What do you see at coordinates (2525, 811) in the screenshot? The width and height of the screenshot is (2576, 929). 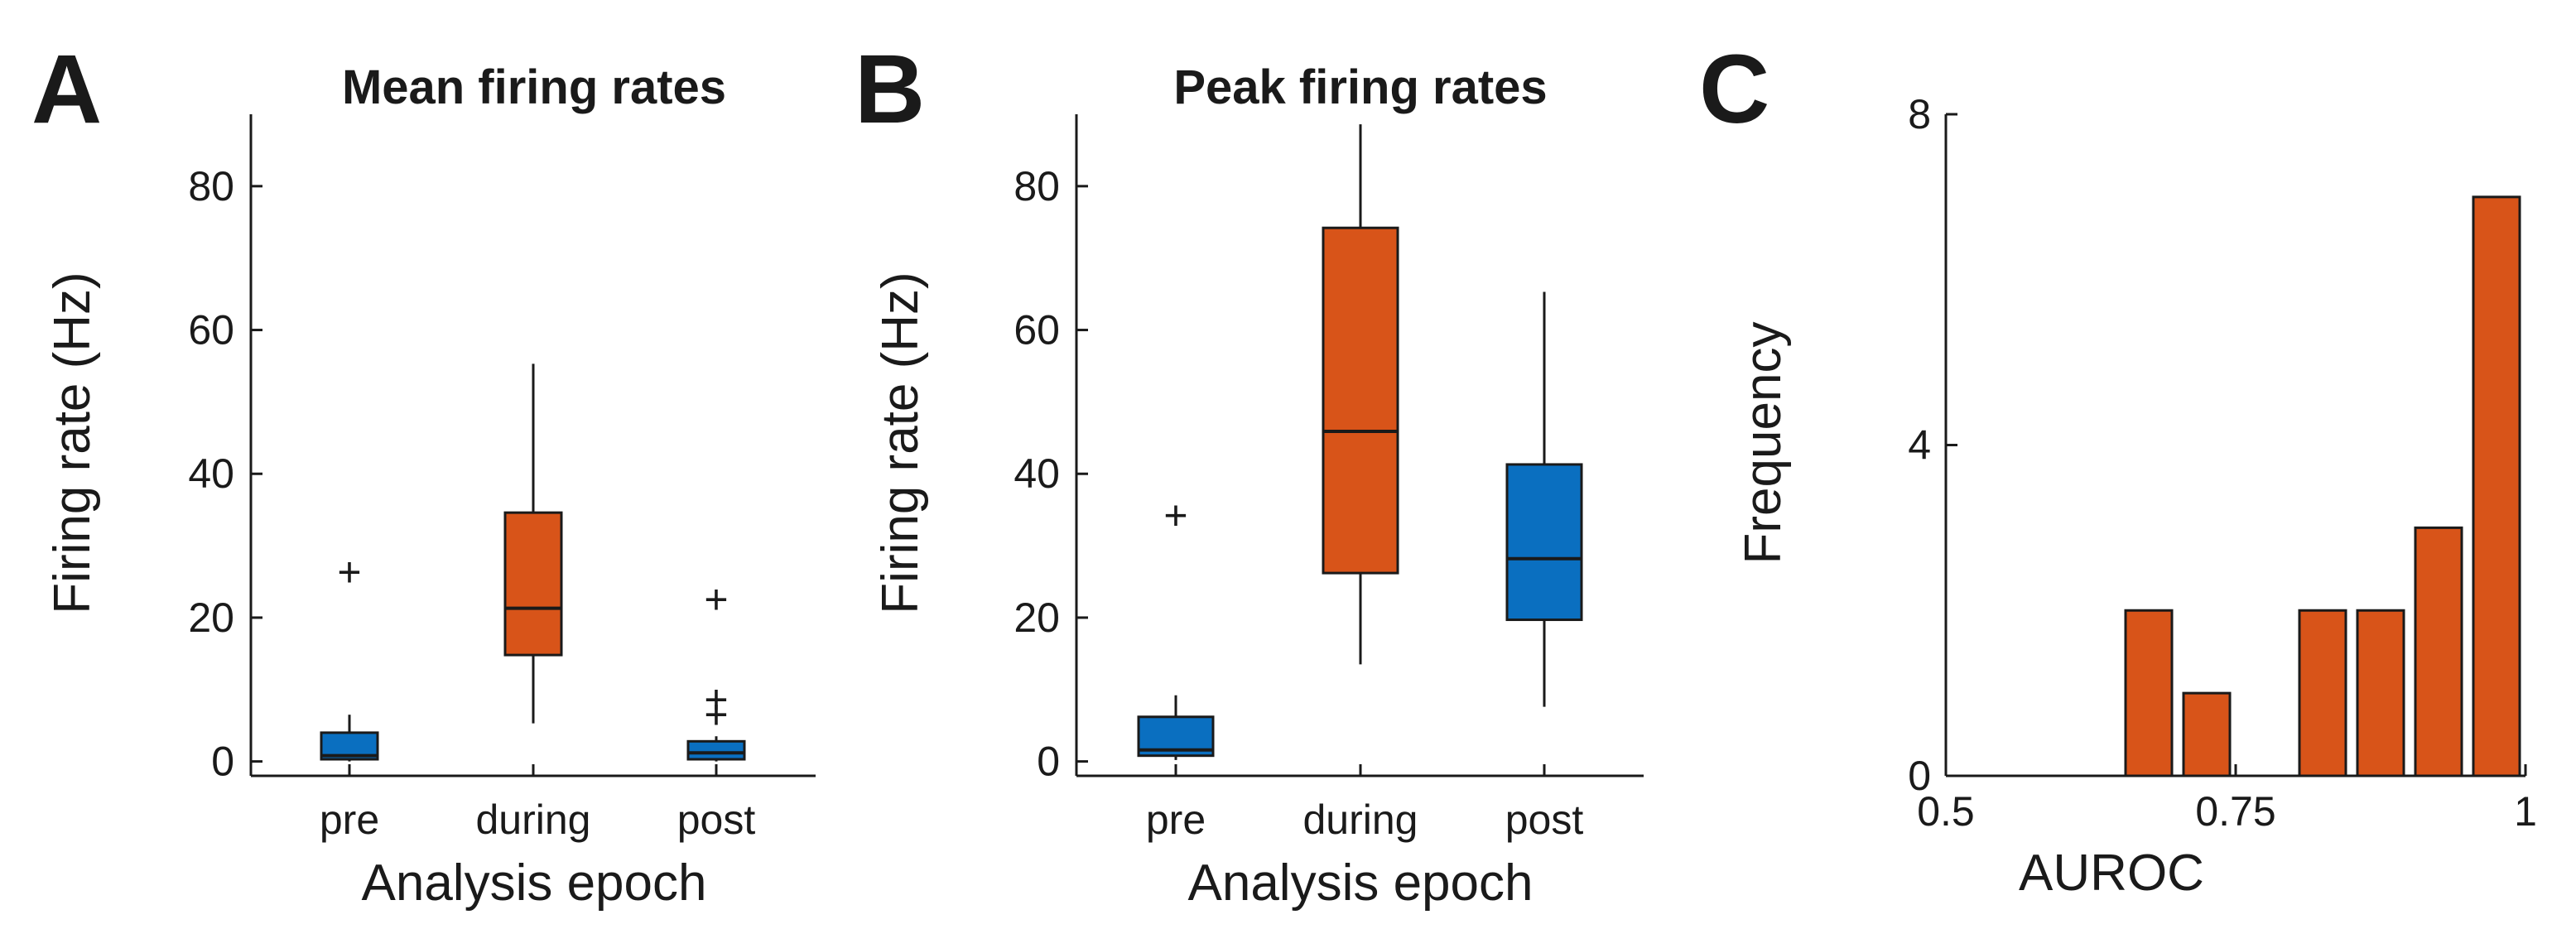 I see `x-tick-label: 1` at bounding box center [2525, 811].